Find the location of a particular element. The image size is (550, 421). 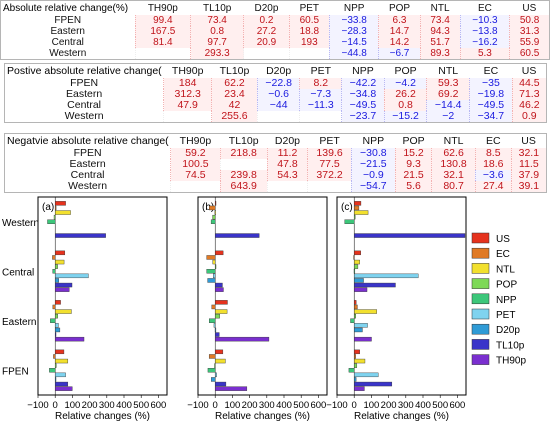

bar-tl10p-fpen is located at coordinates (373, 384).